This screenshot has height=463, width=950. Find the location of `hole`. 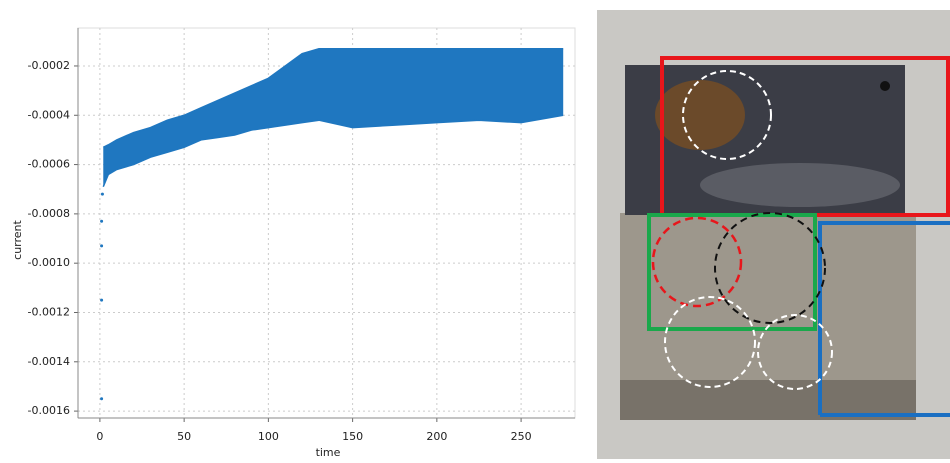

hole is located at coordinates (885, 86).